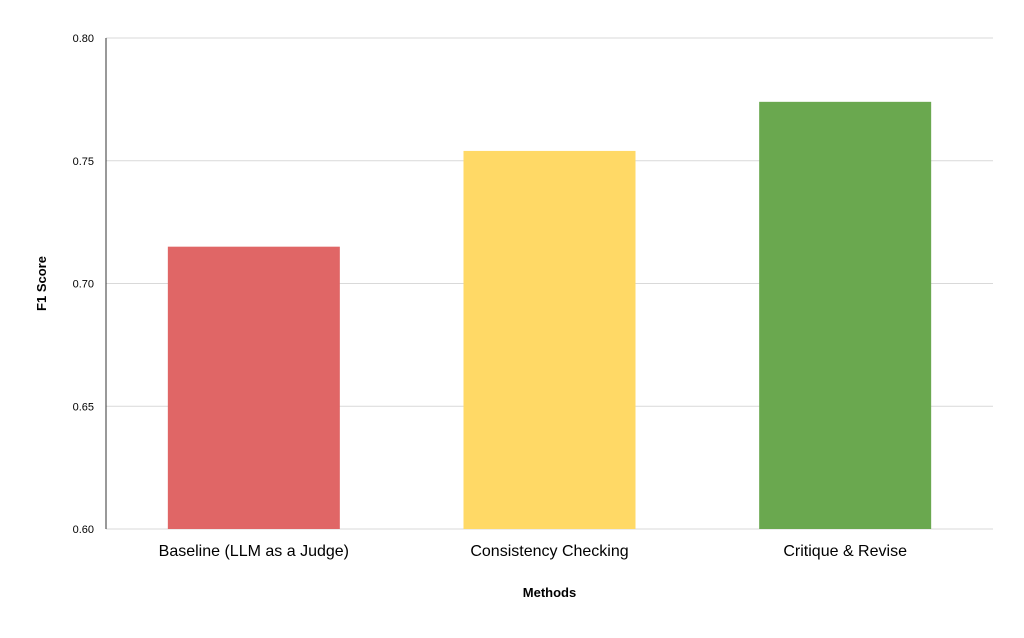  What do you see at coordinates (41, 283) in the screenshot?
I see `y-axis-title: F1 Score` at bounding box center [41, 283].